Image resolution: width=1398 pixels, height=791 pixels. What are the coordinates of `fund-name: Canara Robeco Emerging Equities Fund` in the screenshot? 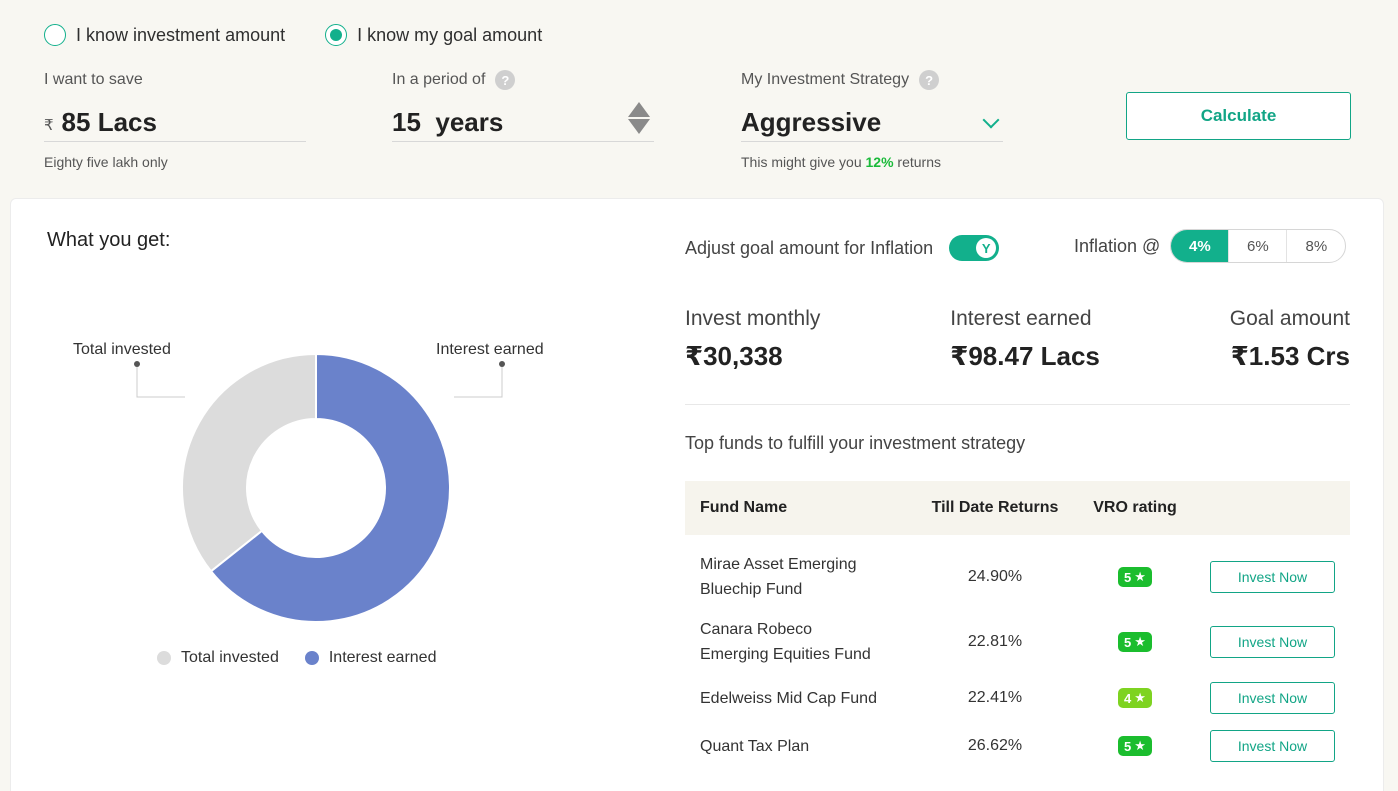 It's located at (800, 642).